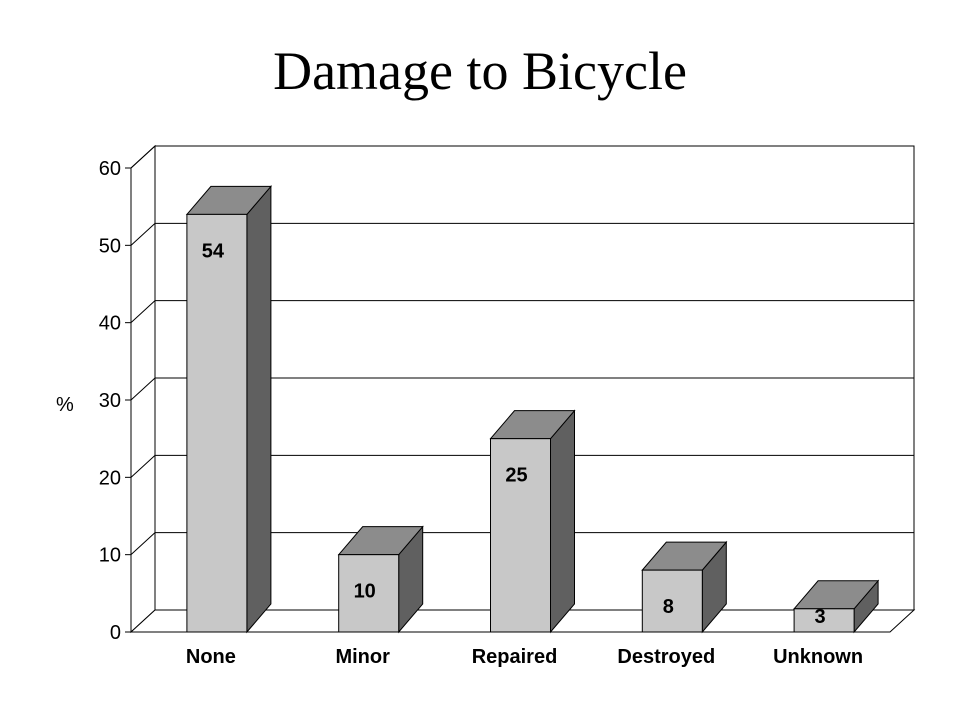 Image resolution: width=960 pixels, height=720 pixels. What do you see at coordinates (213, 251) in the screenshot?
I see `data-label: 54` at bounding box center [213, 251].